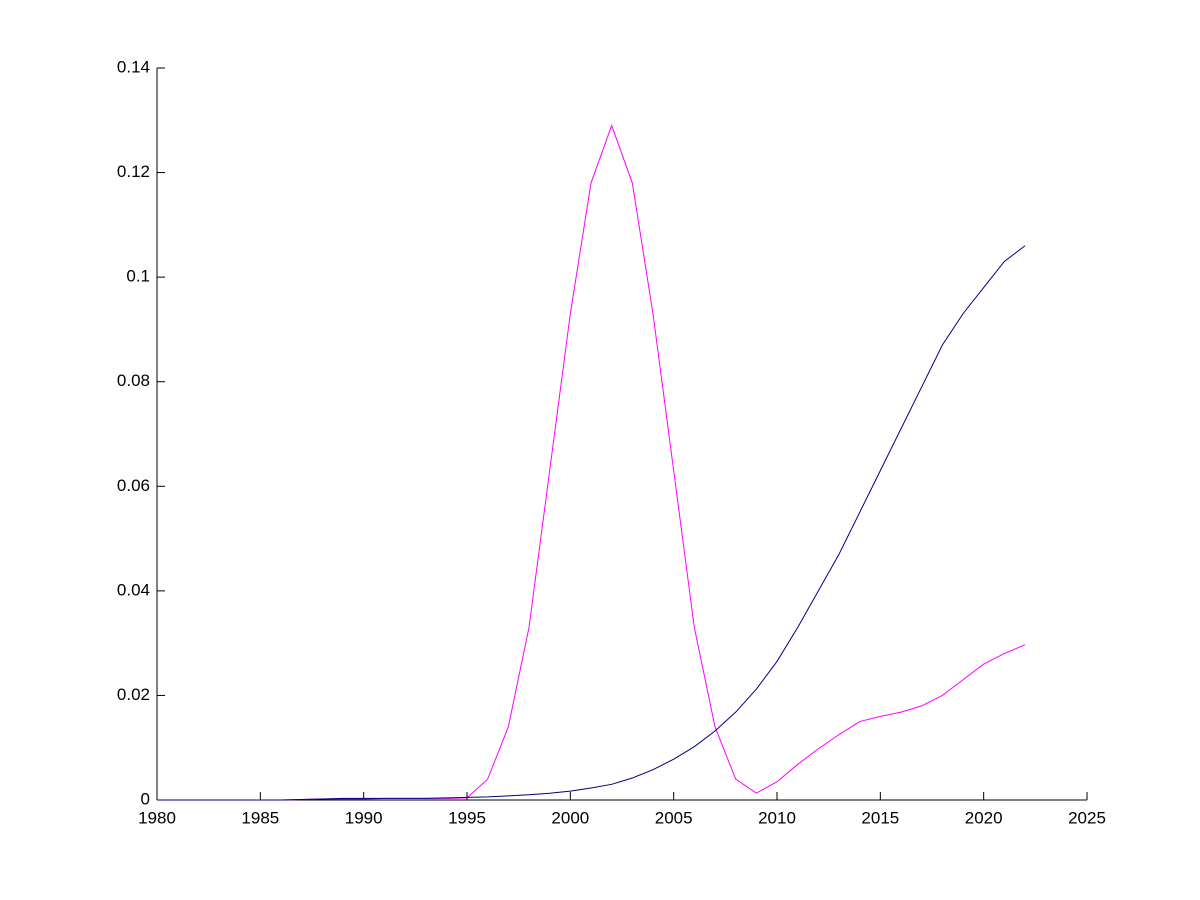  I want to click on y-tick-label: 0, so click(145, 798).